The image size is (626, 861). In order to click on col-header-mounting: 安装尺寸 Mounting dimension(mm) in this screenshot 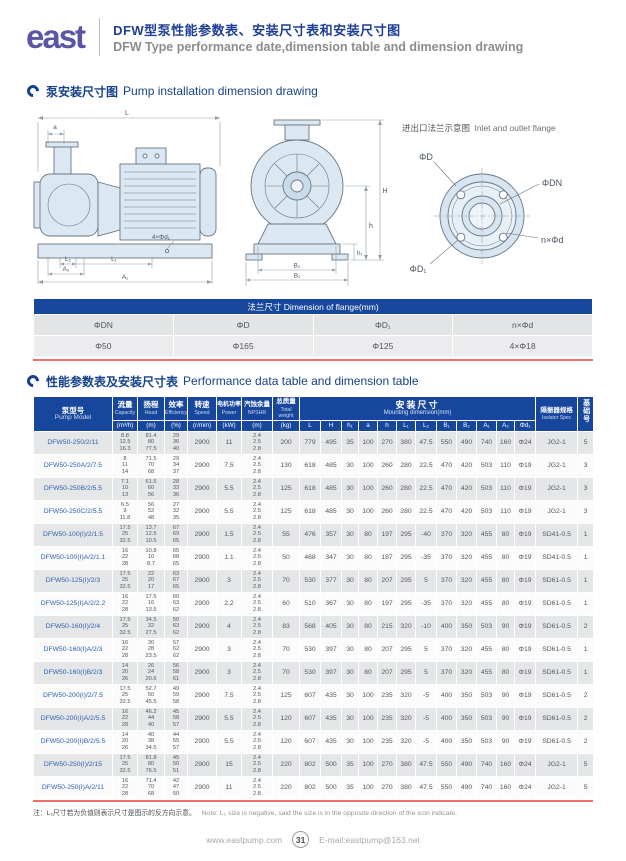, I will do `click(417, 408)`.